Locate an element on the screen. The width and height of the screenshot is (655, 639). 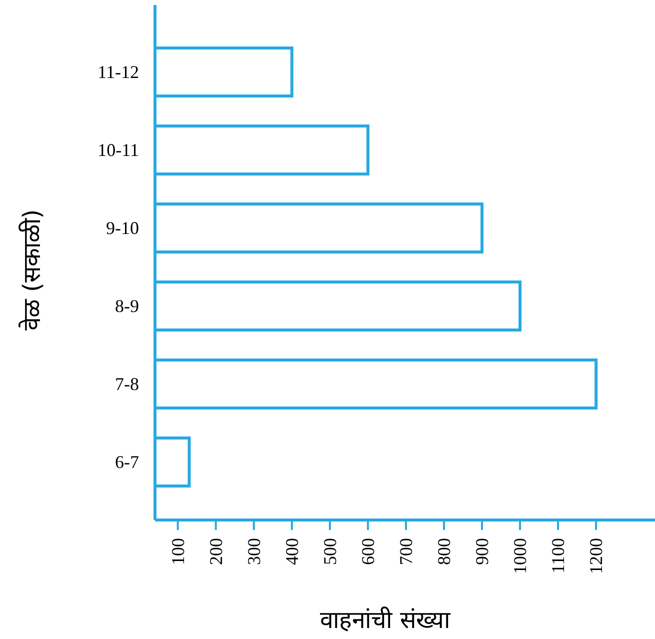
x-tick-label: 1100 is located at coordinates (558, 556).